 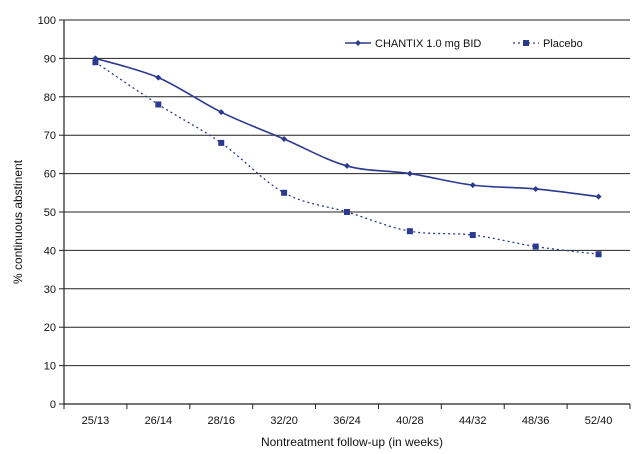 What do you see at coordinates (410, 421) in the screenshot?
I see `x-tick-label: 40/28` at bounding box center [410, 421].